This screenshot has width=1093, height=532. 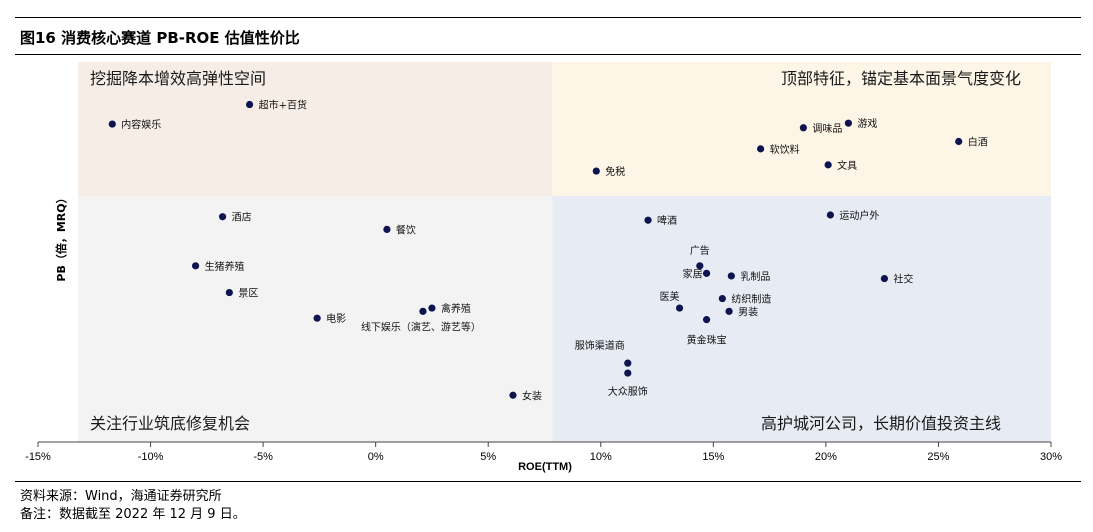 What do you see at coordinates (336, 318) in the screenshot?
I see `data-point-label: 电影` at bounding box center [336, 318].